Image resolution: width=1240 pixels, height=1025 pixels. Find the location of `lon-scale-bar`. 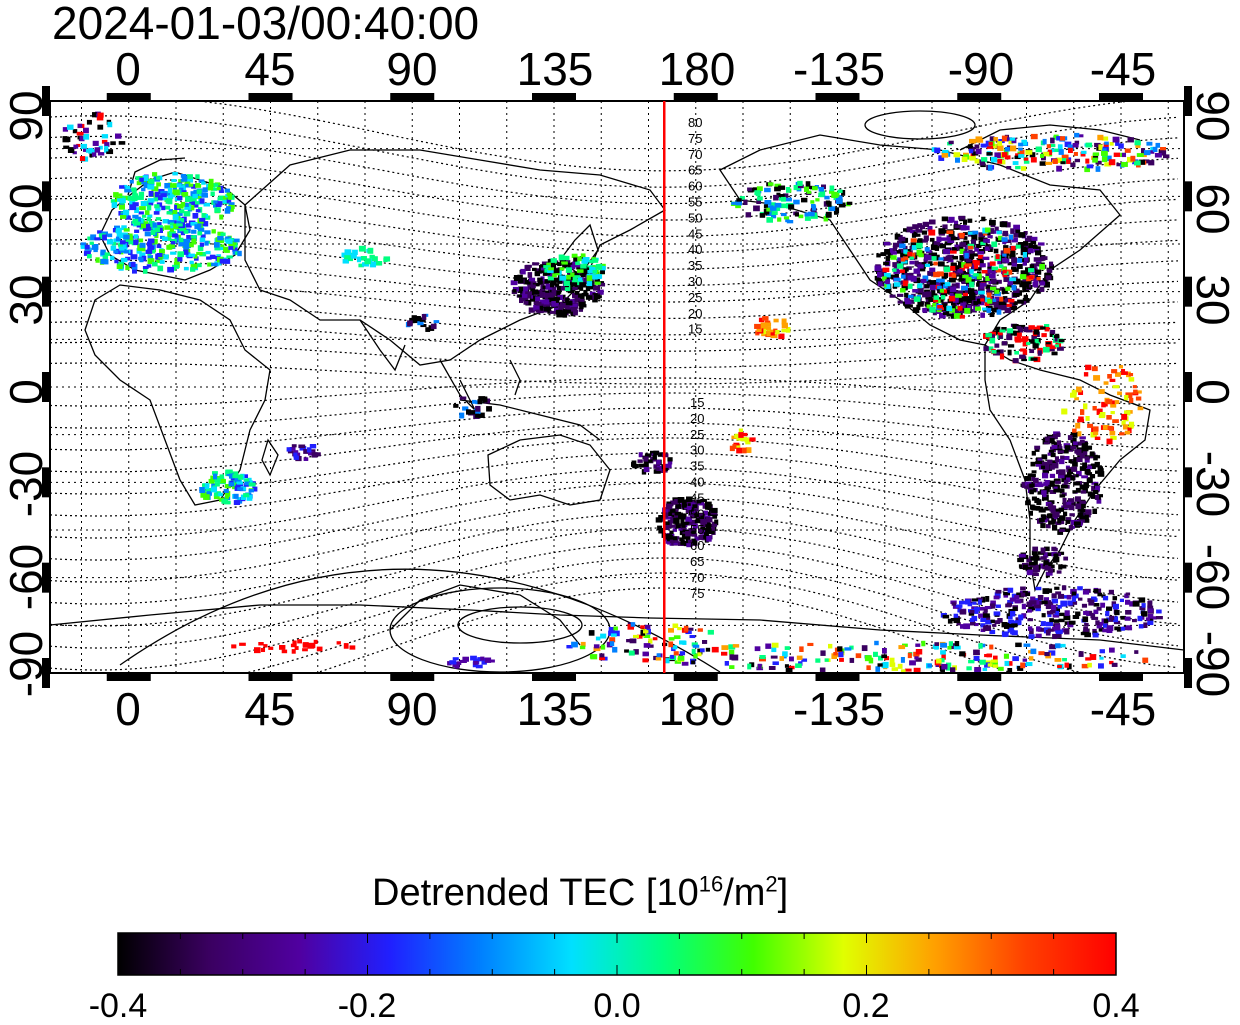

lon-scale-bar is located at coordinates (128, 97).